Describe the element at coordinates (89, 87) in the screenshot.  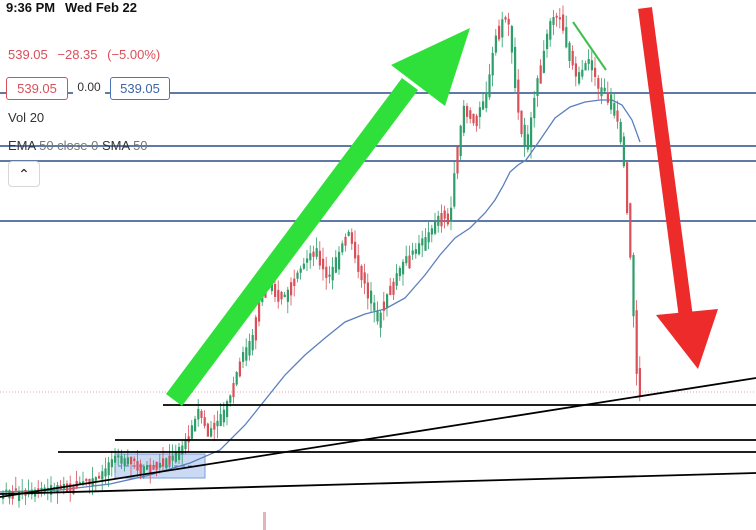
I see `spread-value: 0.00` at that location.